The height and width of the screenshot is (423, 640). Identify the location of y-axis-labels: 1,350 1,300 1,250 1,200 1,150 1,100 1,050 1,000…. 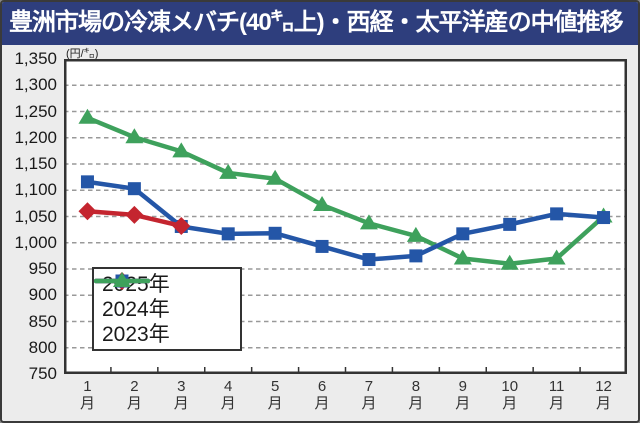
(30, 216).